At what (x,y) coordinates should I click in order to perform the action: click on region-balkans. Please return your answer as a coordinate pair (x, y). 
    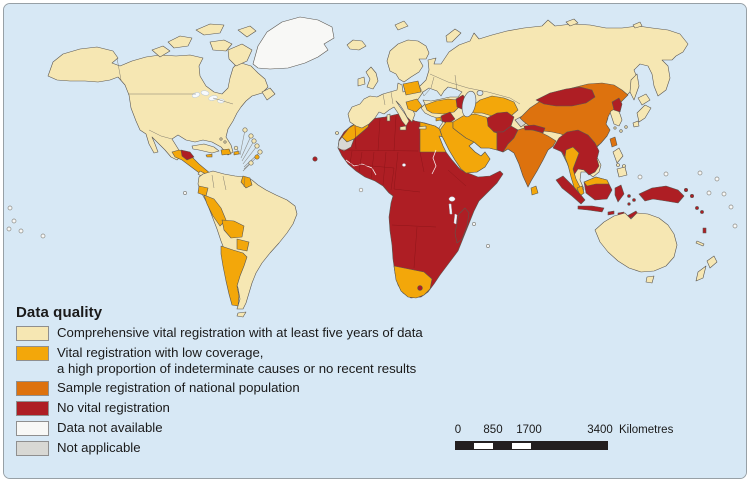
    Looking at the image, I should click on (414, 105).